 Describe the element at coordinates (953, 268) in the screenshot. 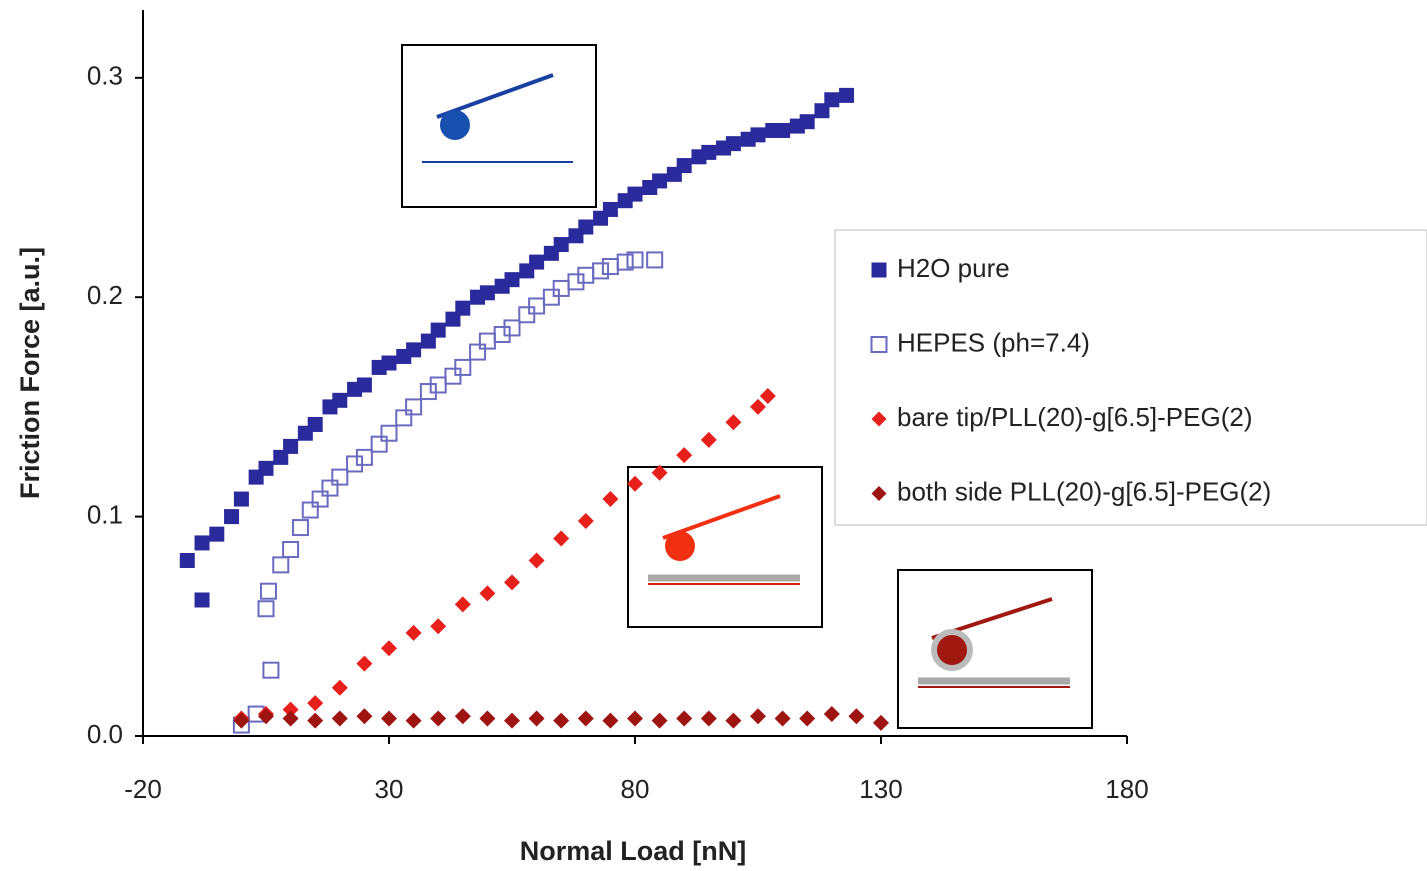

I see `legend-label: H2O pure` at that location.